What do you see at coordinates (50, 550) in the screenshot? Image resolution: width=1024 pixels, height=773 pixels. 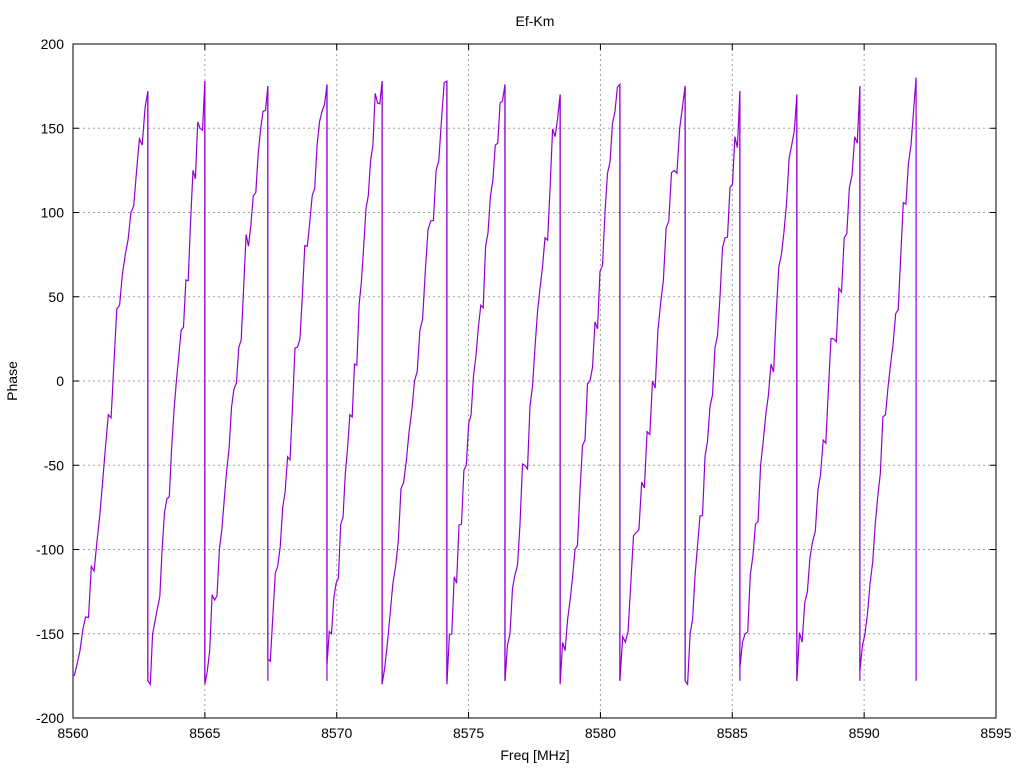 I see `y-tick-label: -100` at bounding box center [50, 550].